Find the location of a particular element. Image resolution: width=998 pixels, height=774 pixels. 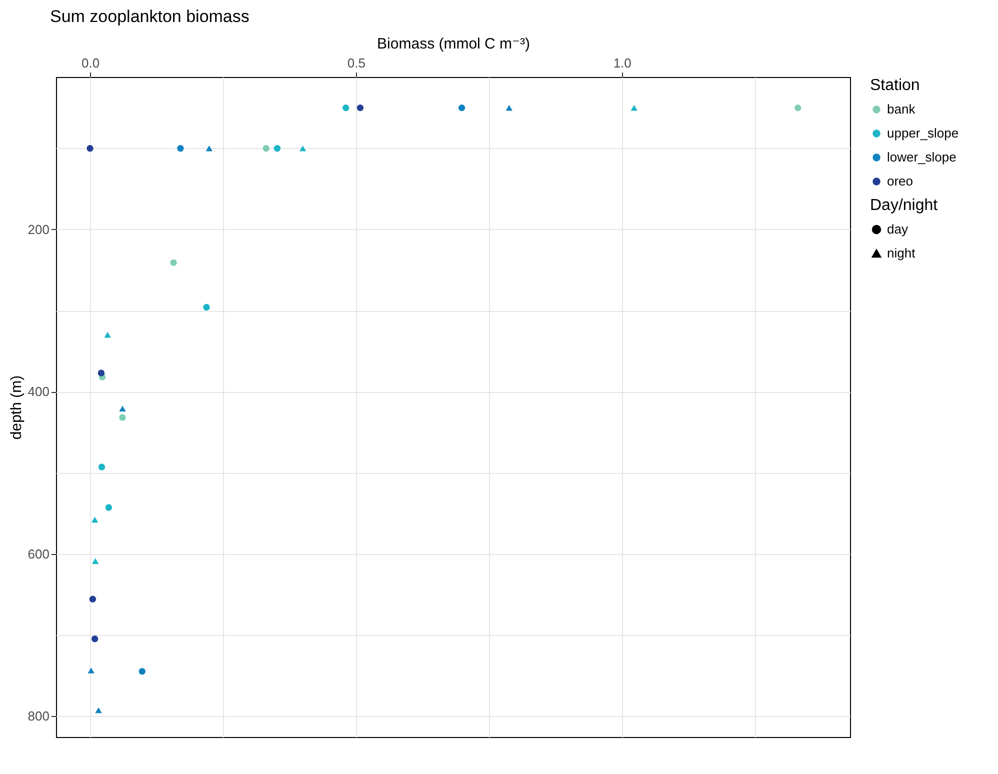

y-tick-label: 600 is located at coordinates (39, 554).